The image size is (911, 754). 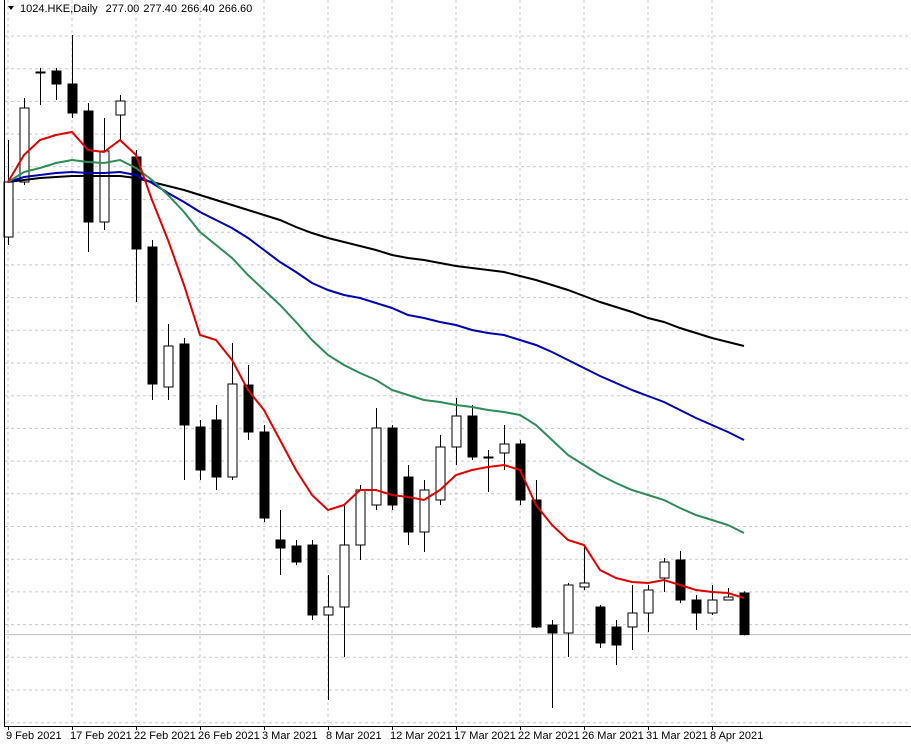 I want to click on ohlc-info: 277.00 277.40 266.40 266.60, so click(x=179, y=9).